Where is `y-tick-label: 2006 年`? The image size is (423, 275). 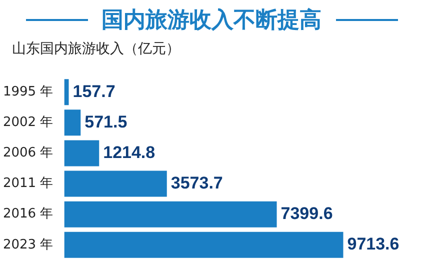 y-tick-label: 2006 年 is located at coordinates (28, 153).